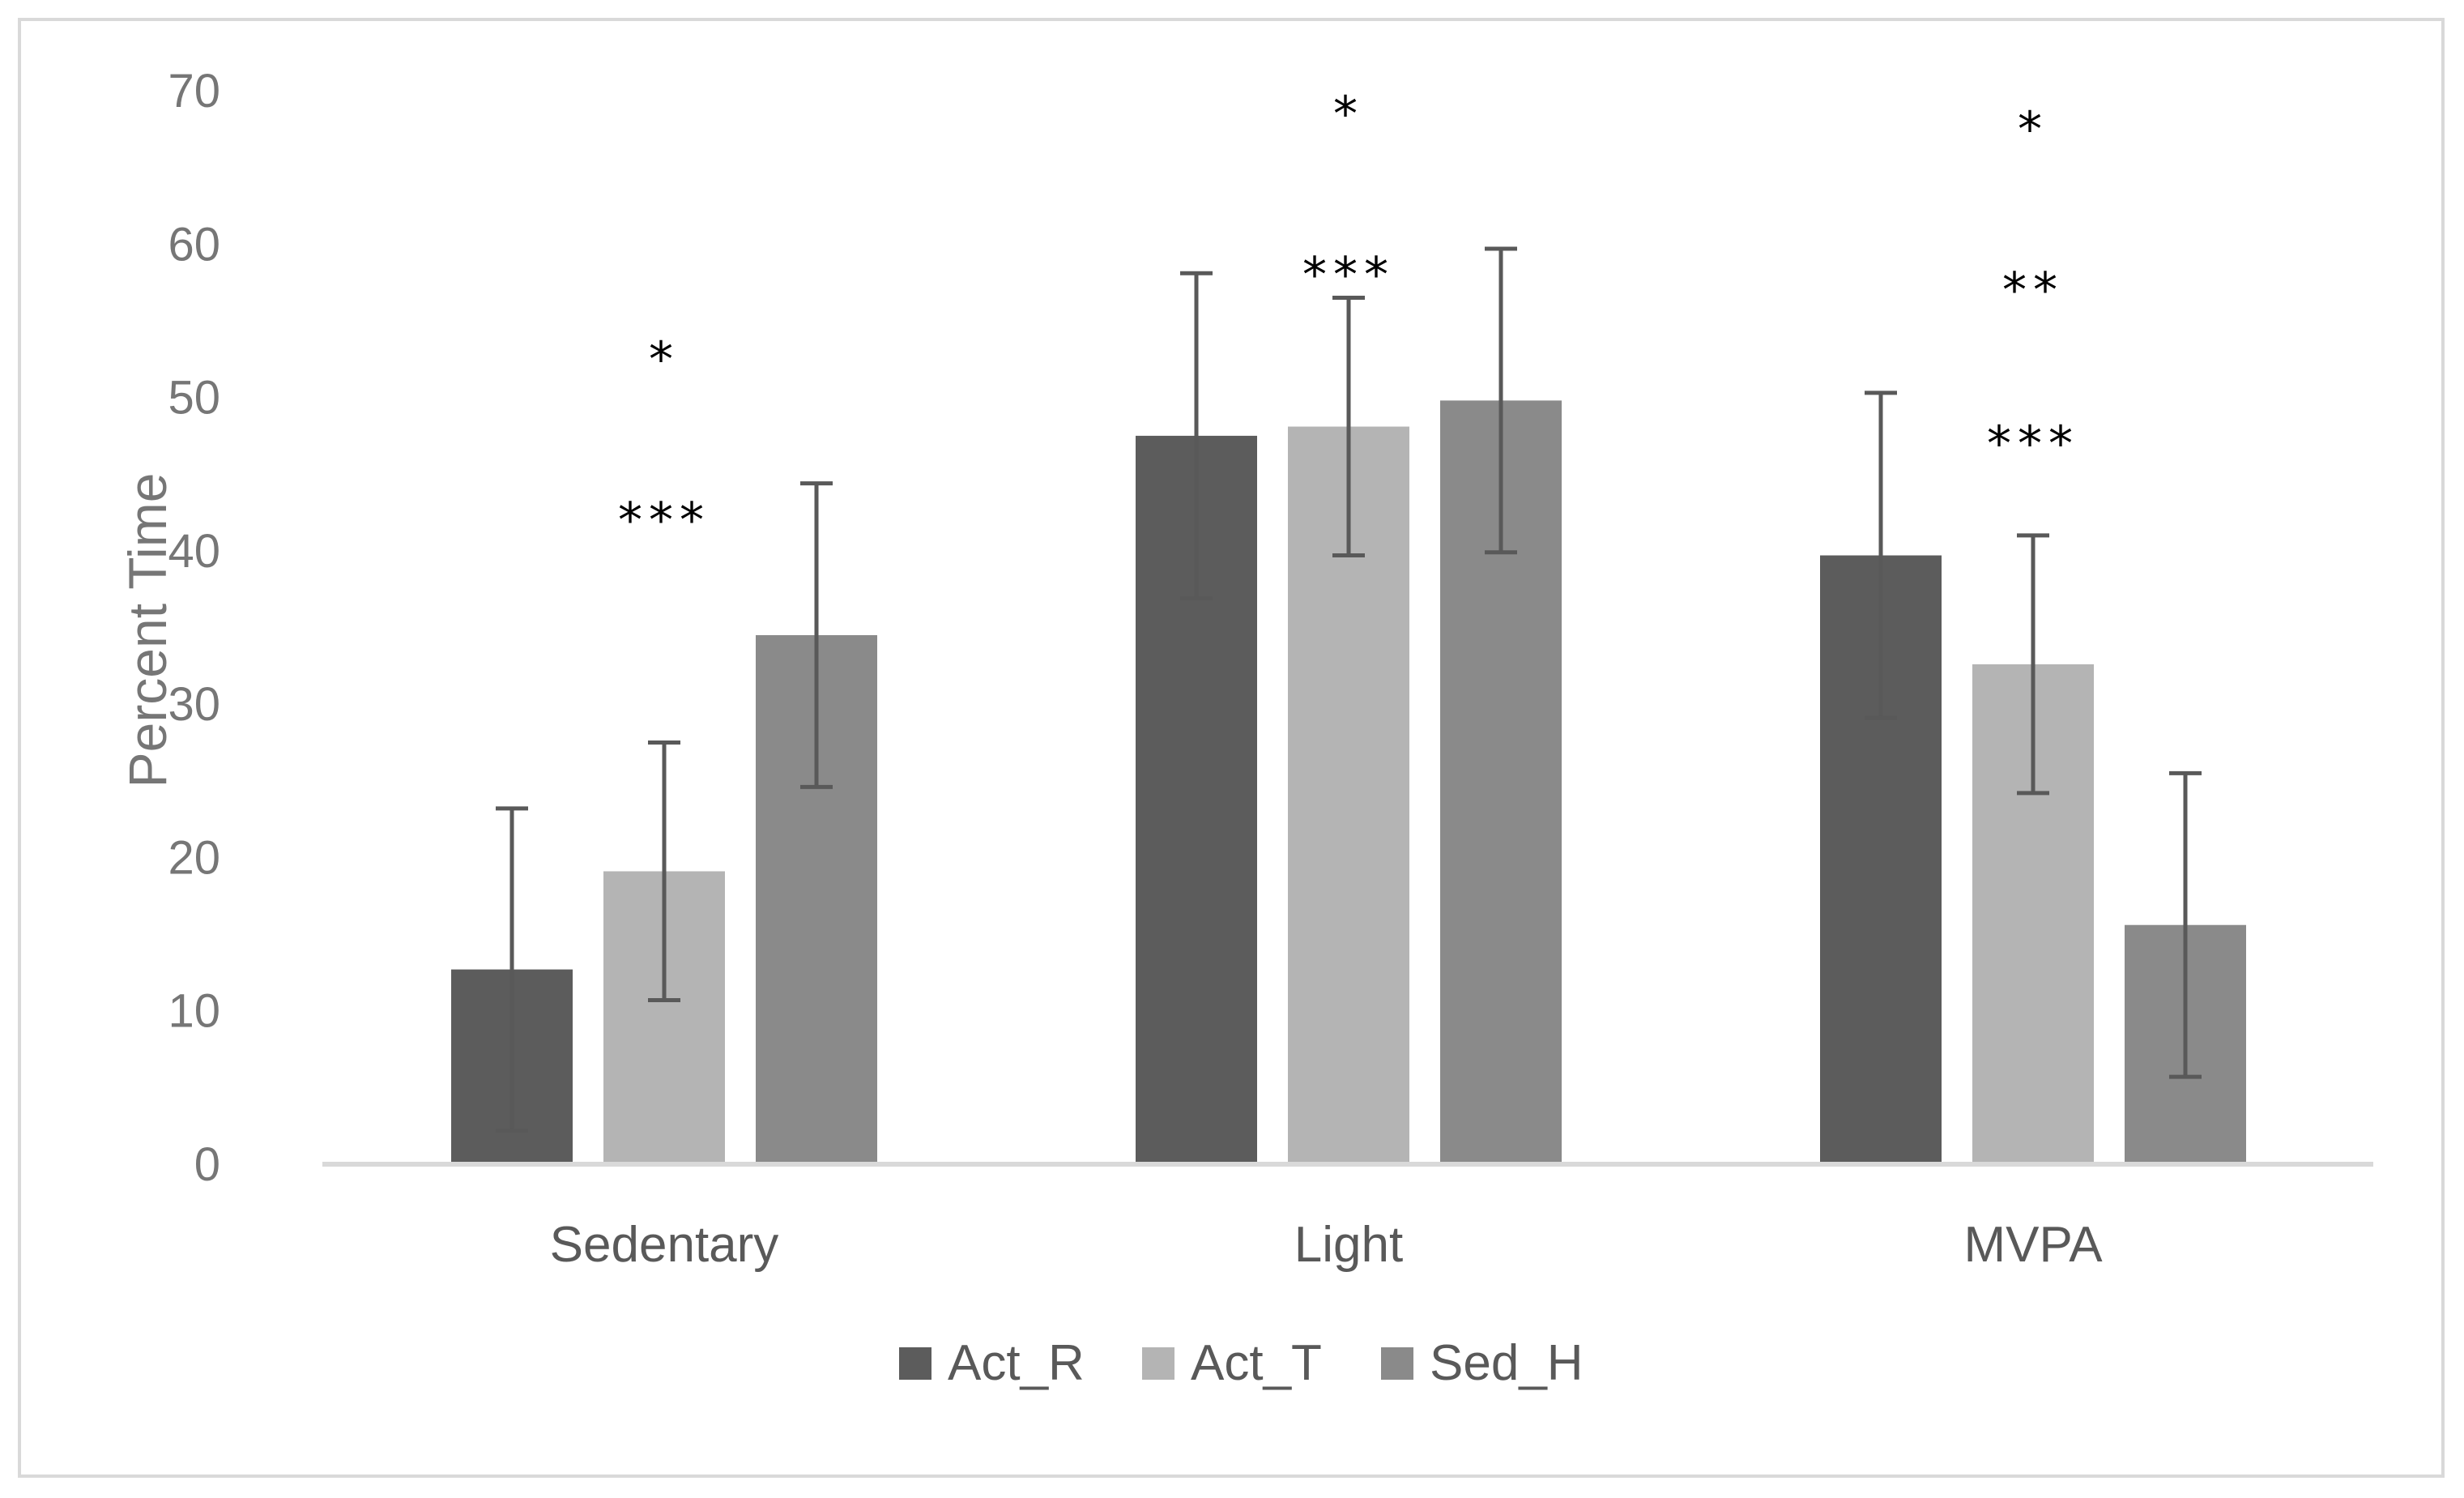 Image resolution: width=2464 pixels, height=1498 pixels. I want to click on y-tick-label: 0, so click(207, 1164).